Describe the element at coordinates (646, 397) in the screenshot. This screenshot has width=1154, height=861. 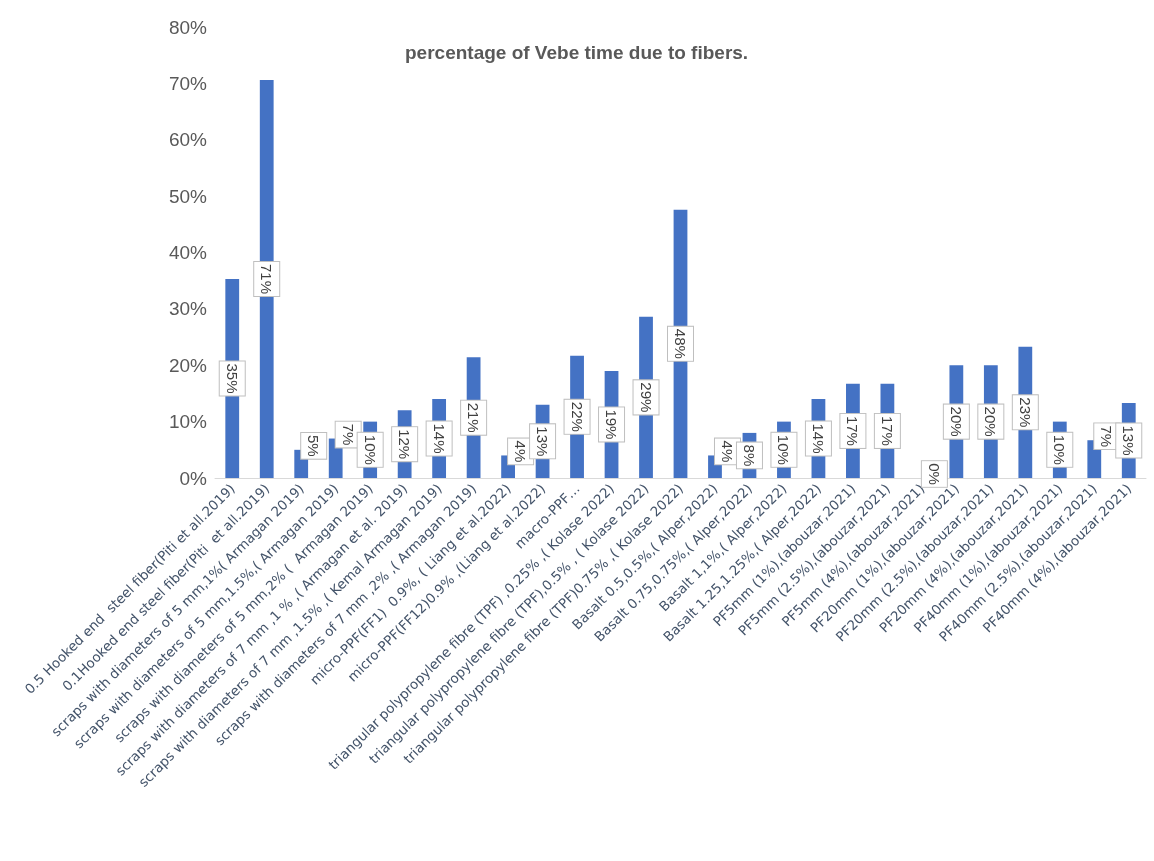
I see `data-label: 29%` at that location.